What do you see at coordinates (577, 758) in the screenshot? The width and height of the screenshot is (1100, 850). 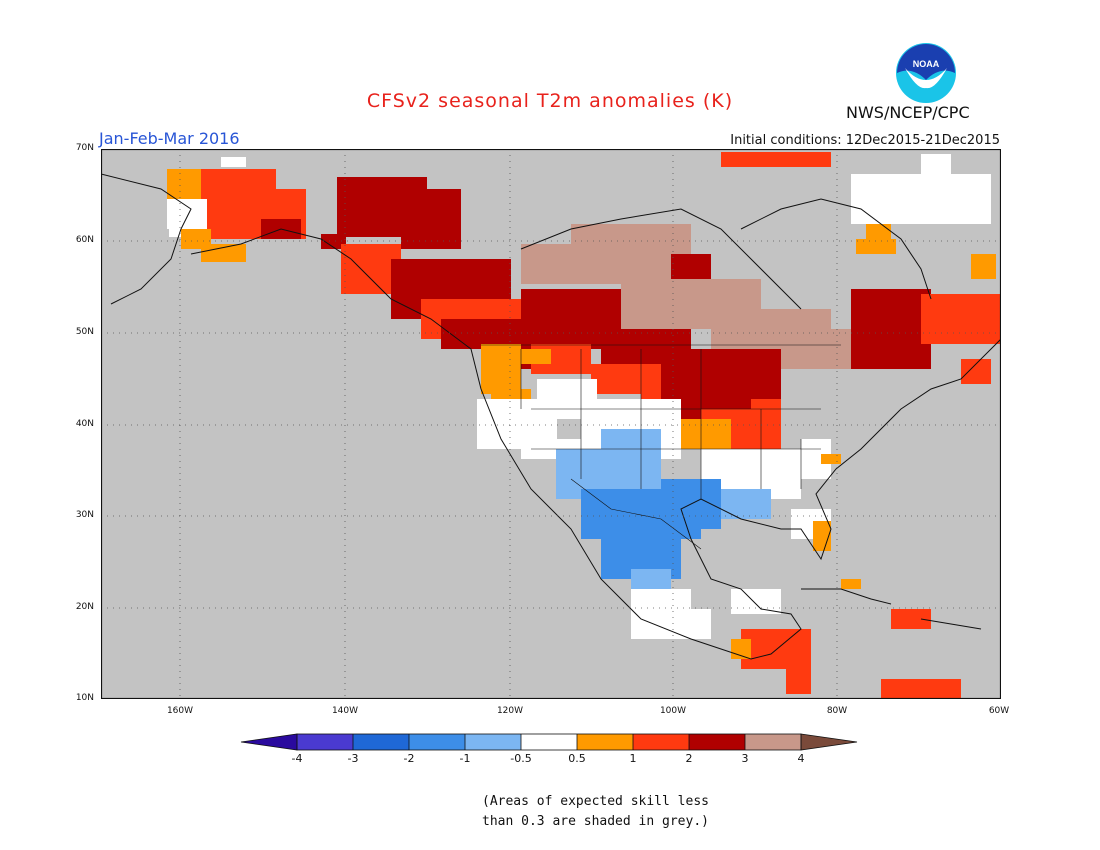 I see `colorbar-label: 0.5` at bounding box center [577, 758].